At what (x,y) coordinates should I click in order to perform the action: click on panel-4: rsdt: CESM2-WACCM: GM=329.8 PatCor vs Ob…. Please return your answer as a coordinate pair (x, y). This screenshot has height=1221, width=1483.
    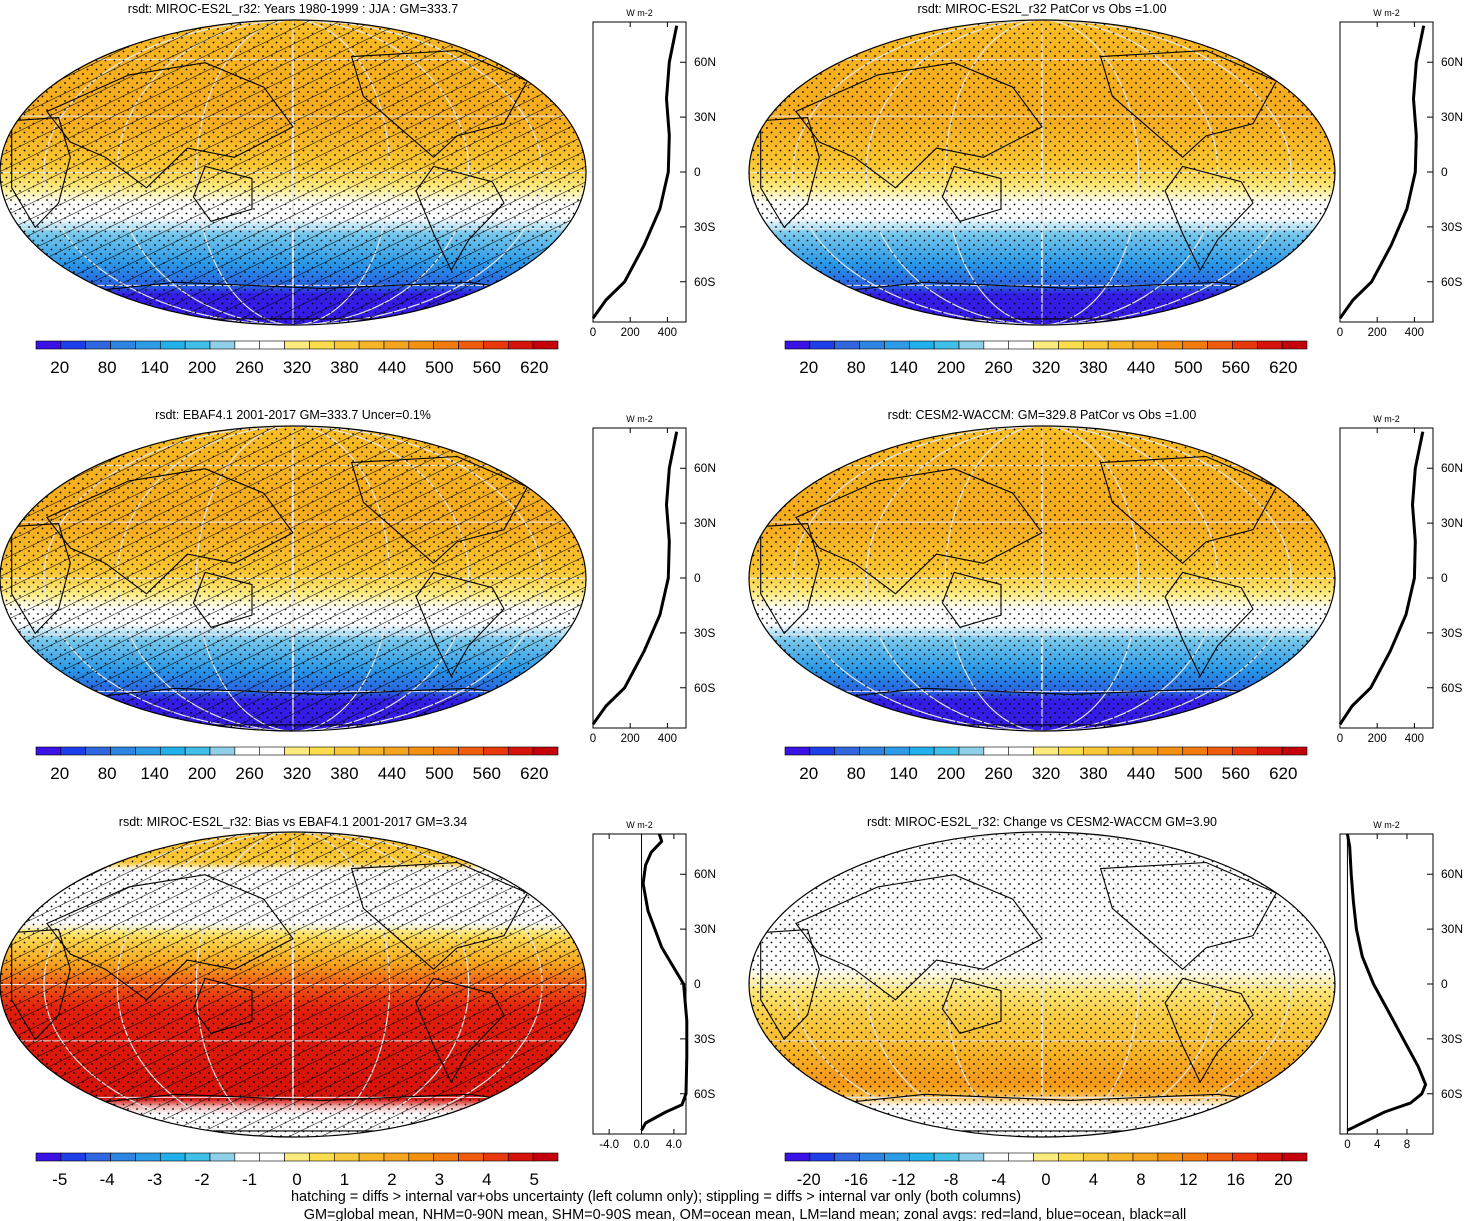
    Looking at the image, I should click on (1105, 595).